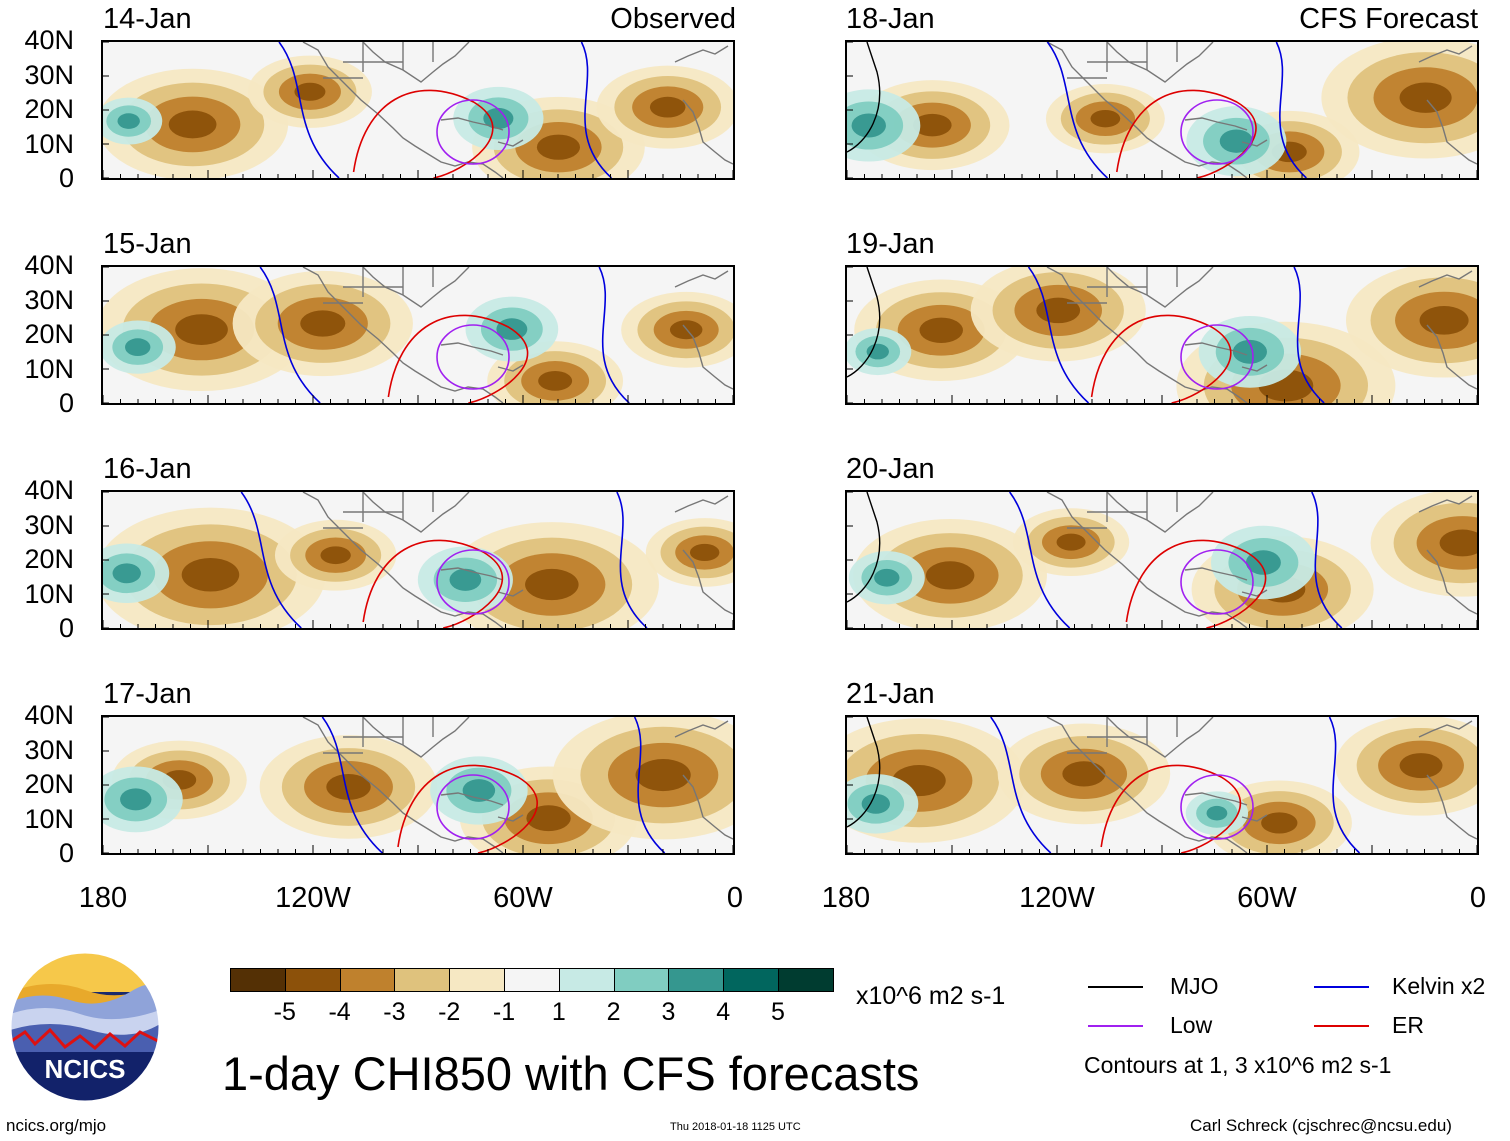 Image resolution: width=1510 pixels, height=1141 pixels. I want to click on footer-timestamp: Thu 2018-01-18 1125 UTC, so click(735, 1127).